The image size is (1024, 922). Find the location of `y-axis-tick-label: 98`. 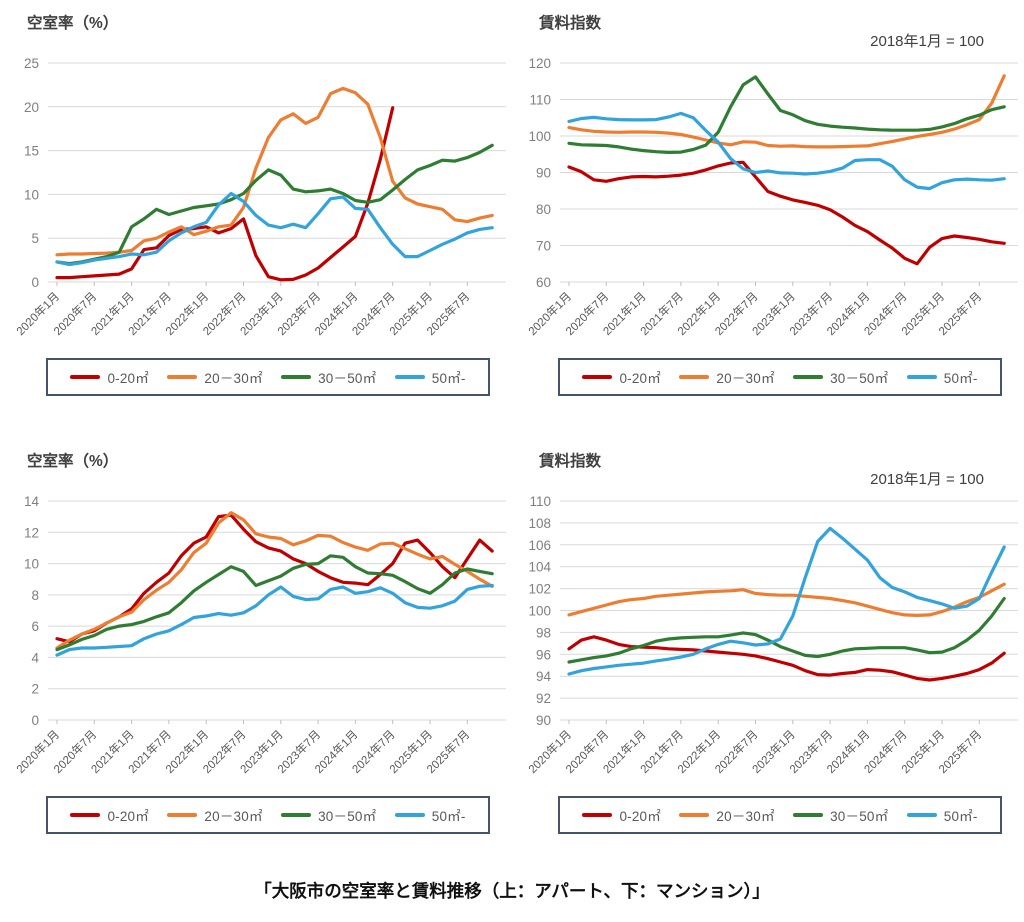

y-axis-tick-label: 98 is located at coordinates (543, 632).